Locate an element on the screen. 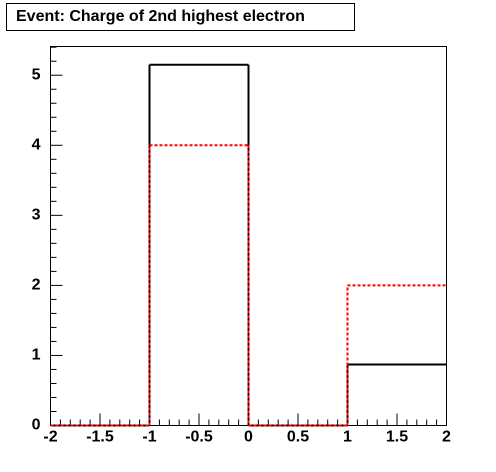 The image size is (496, 472). x-tick-label: -1 is located at coordinates (149, 437).